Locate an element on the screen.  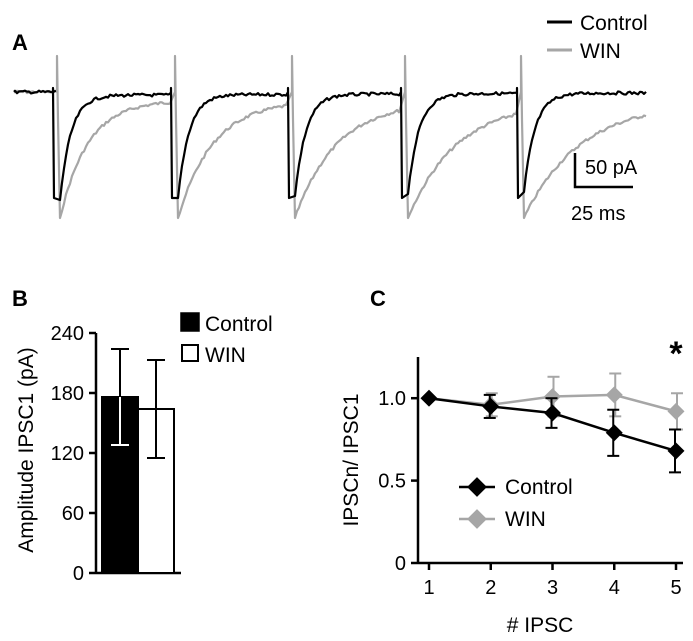
c-x-tick-label: 3 is located at coordinates (552, 588).